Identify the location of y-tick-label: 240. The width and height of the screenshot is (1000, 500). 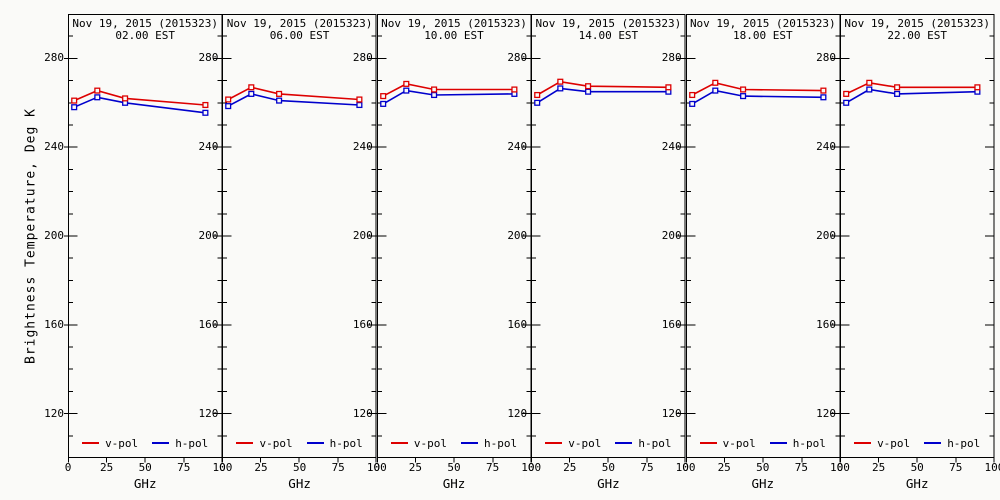
(54, 146).